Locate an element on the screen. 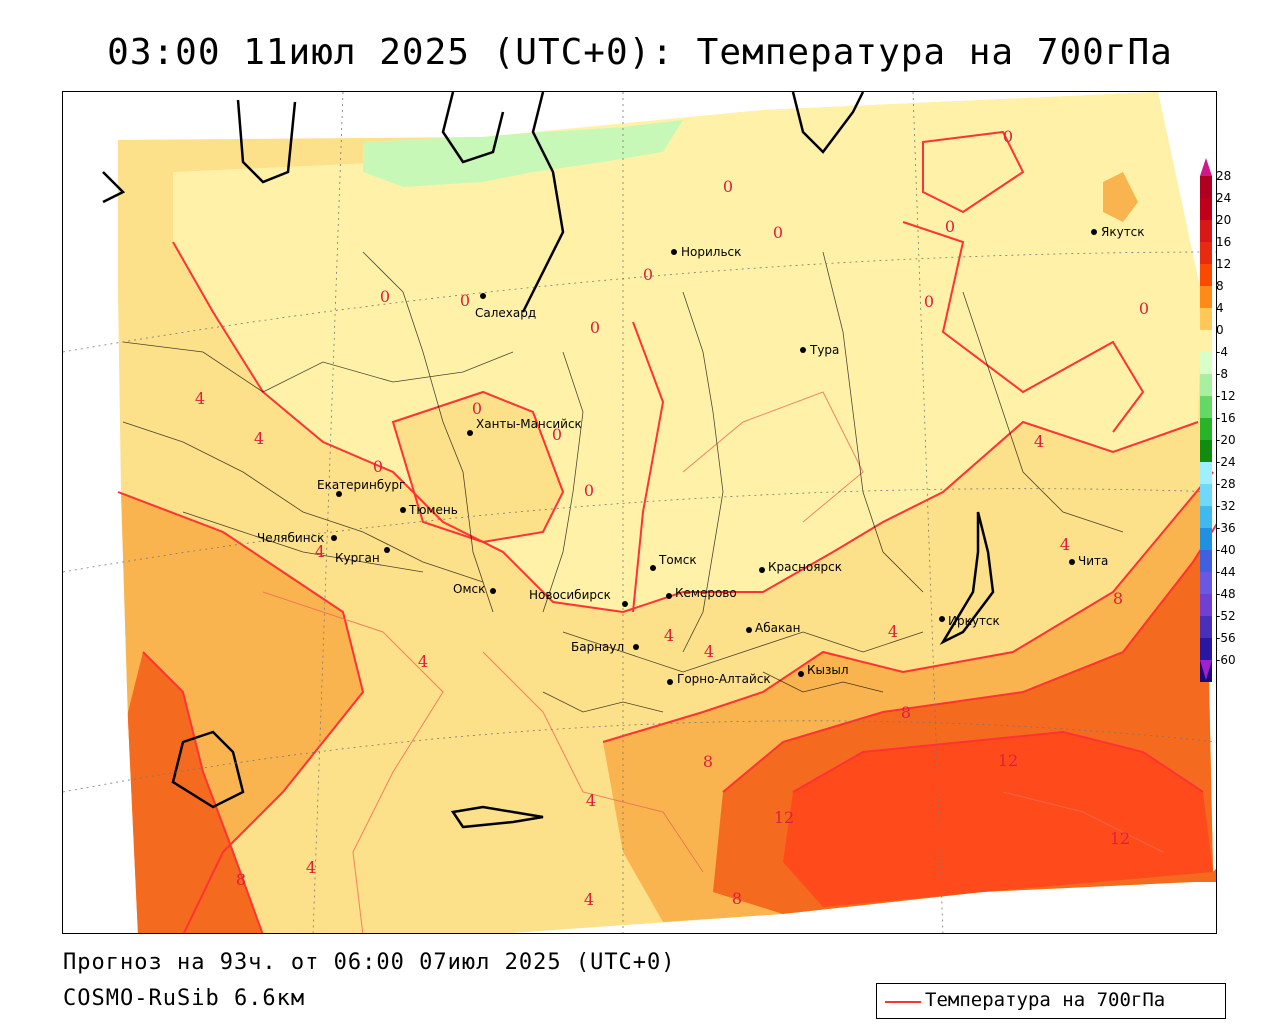  colorbar-tick-label: 20 is located at coordinates (1223, 220).